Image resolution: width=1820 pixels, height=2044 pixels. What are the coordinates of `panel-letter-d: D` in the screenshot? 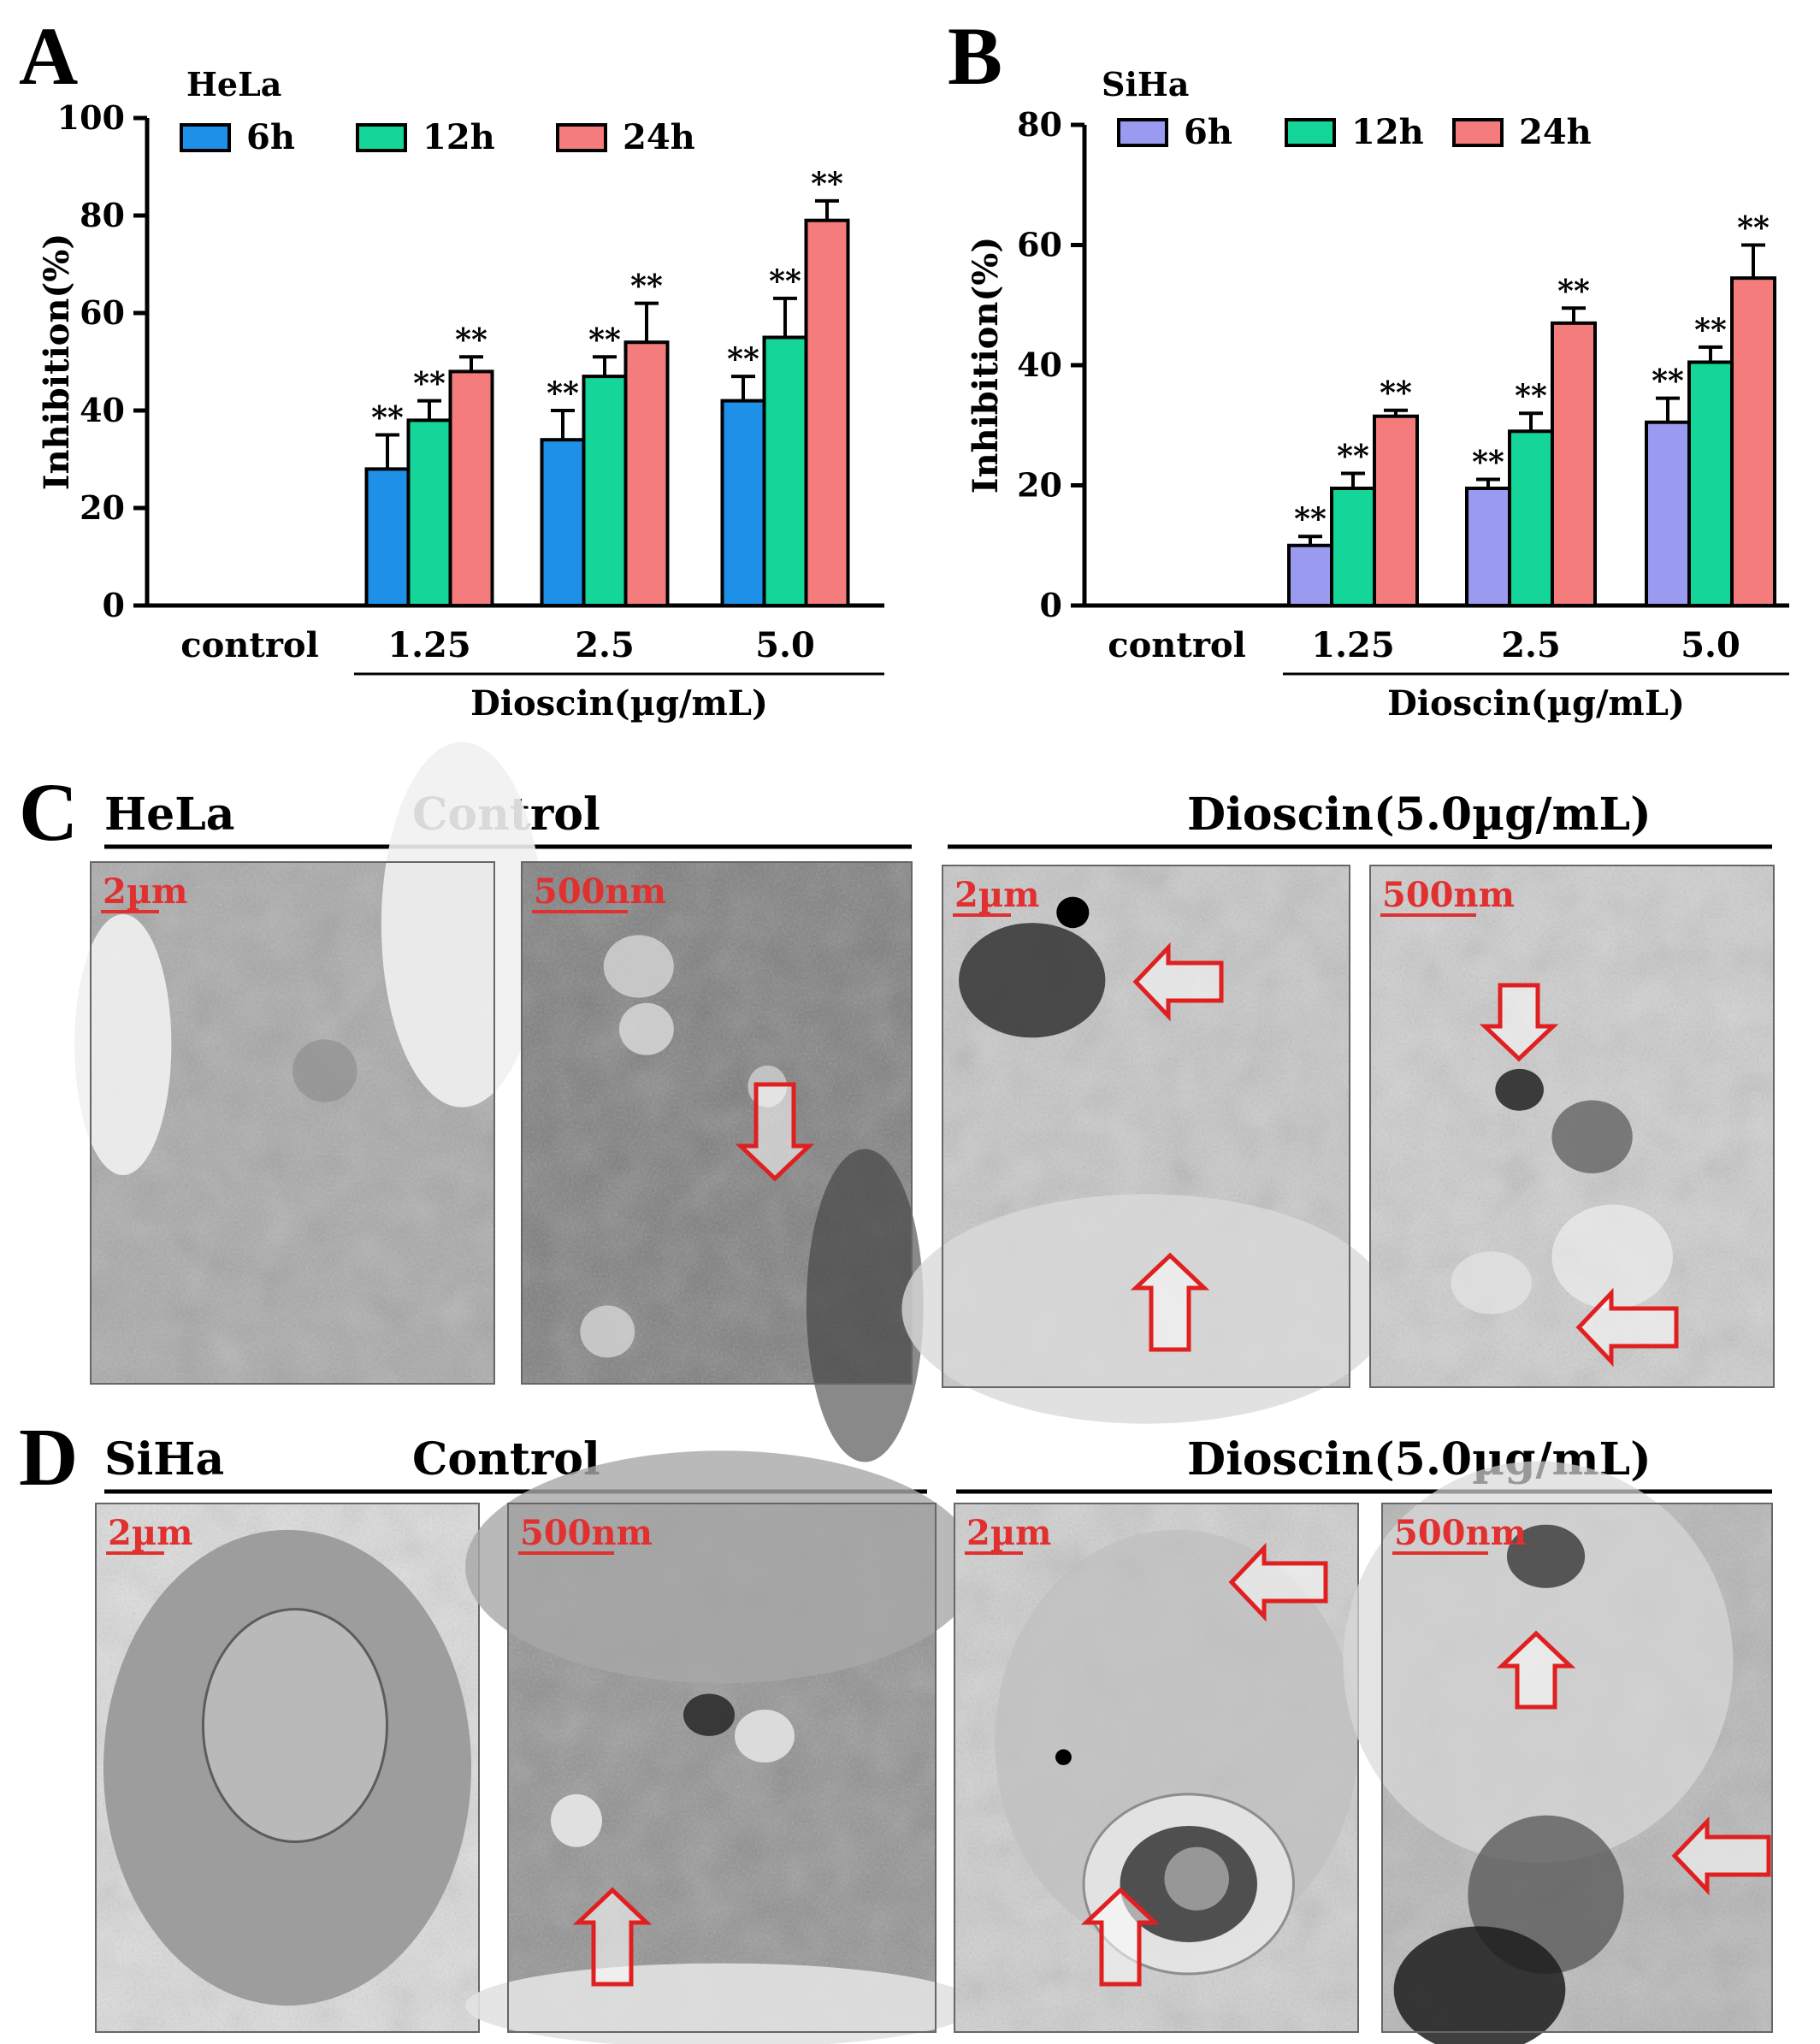 It's located at (49, 1457).